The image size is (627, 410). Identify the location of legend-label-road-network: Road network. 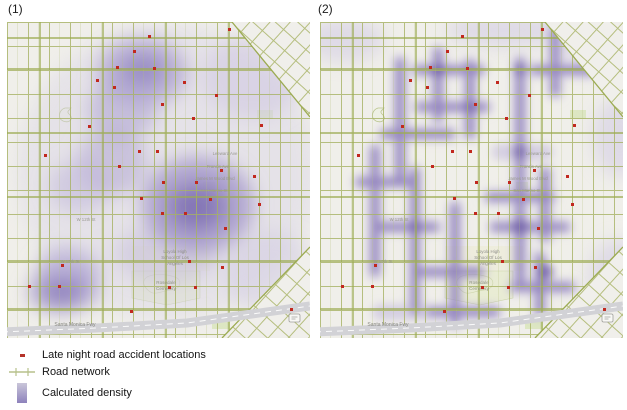
(76, 372).